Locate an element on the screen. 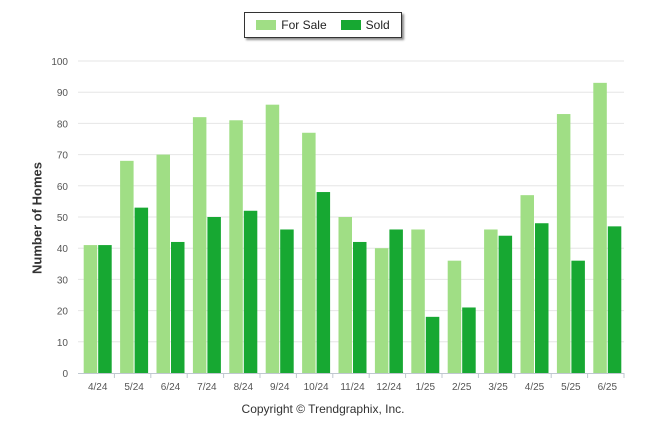 This screenshot has height=434, width=646. legend-swatch-for-sale is located at coordinates (266, 25).